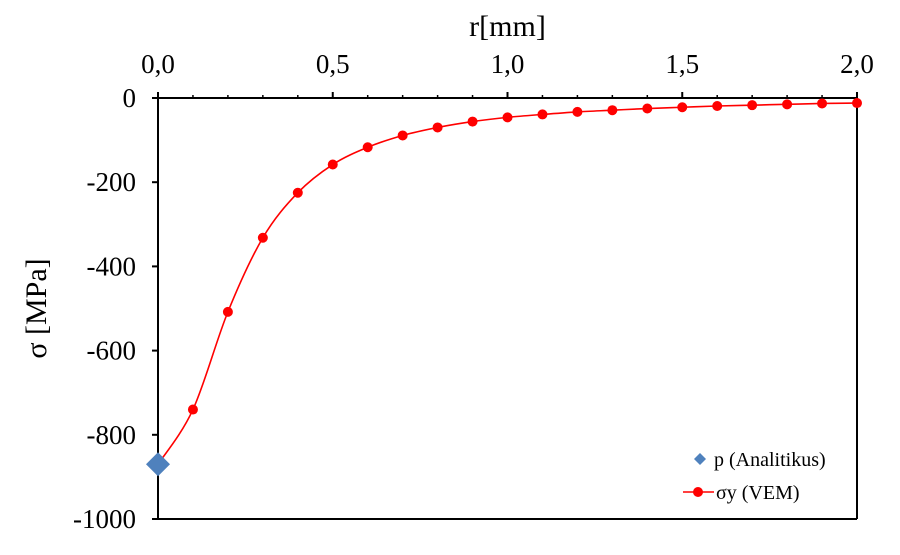 The width and height of the screenshot is (900, 555). I want to click on legend-marker-analitikus, so click(700, 459).